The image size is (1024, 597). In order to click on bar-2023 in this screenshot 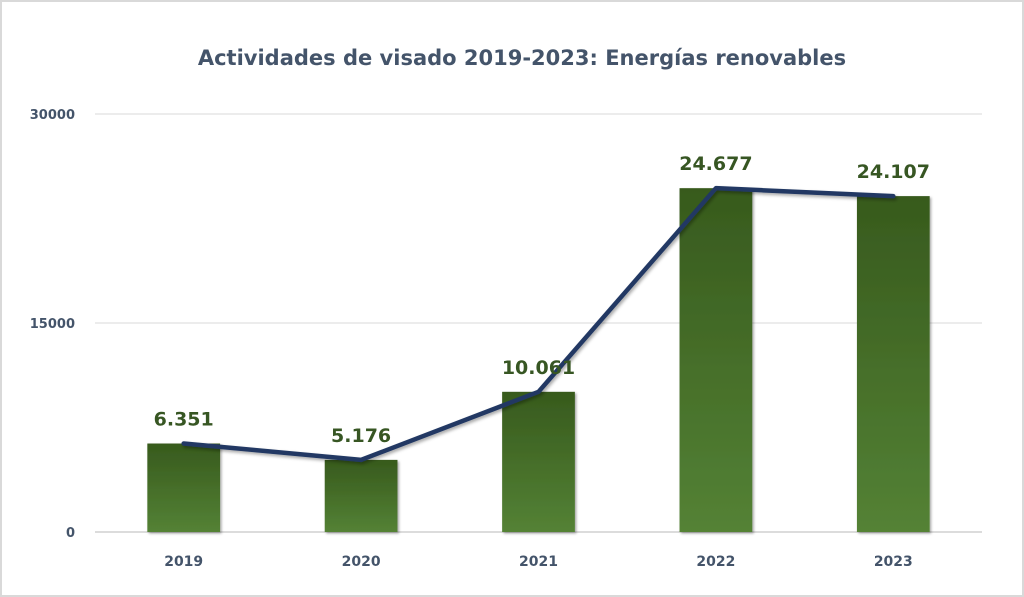, I will do `click(893, 364)`.